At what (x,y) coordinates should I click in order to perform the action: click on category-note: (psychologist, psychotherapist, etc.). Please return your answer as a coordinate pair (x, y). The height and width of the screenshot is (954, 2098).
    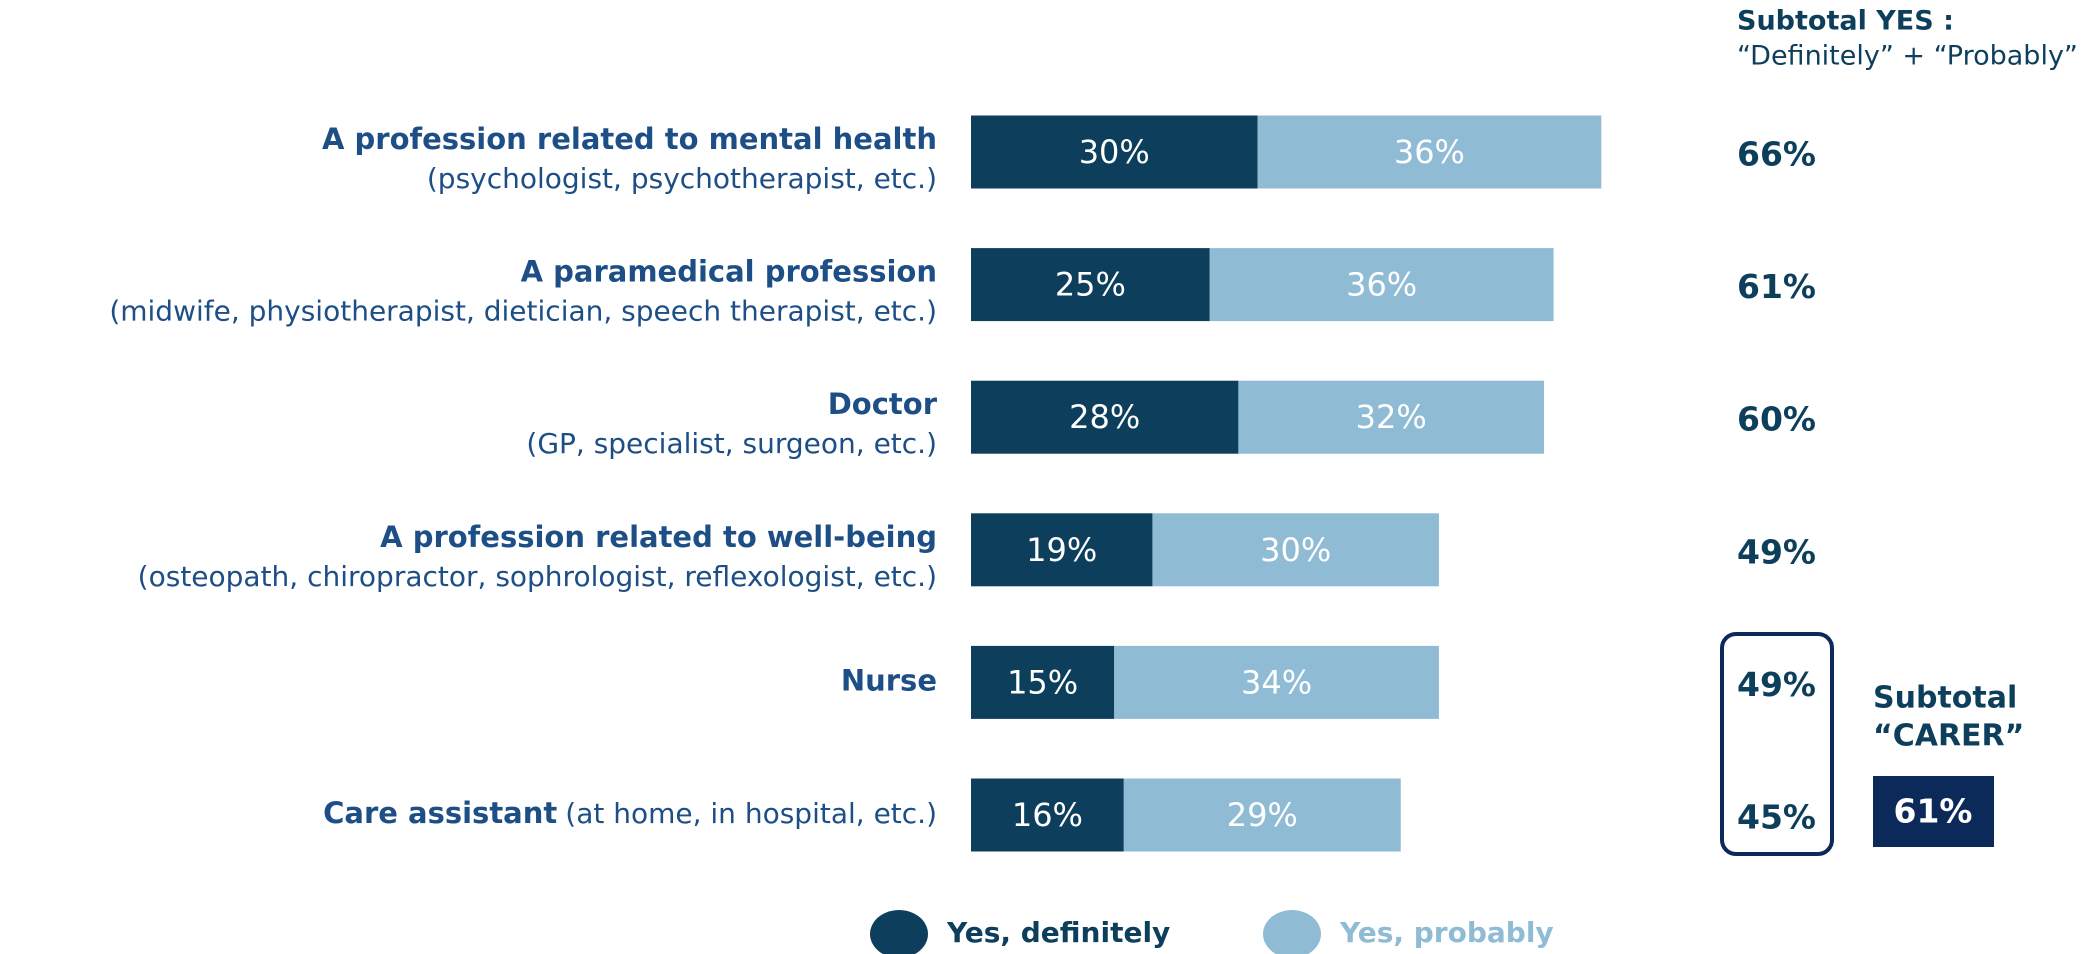
    Looking at the image, I should click on (682, 178).